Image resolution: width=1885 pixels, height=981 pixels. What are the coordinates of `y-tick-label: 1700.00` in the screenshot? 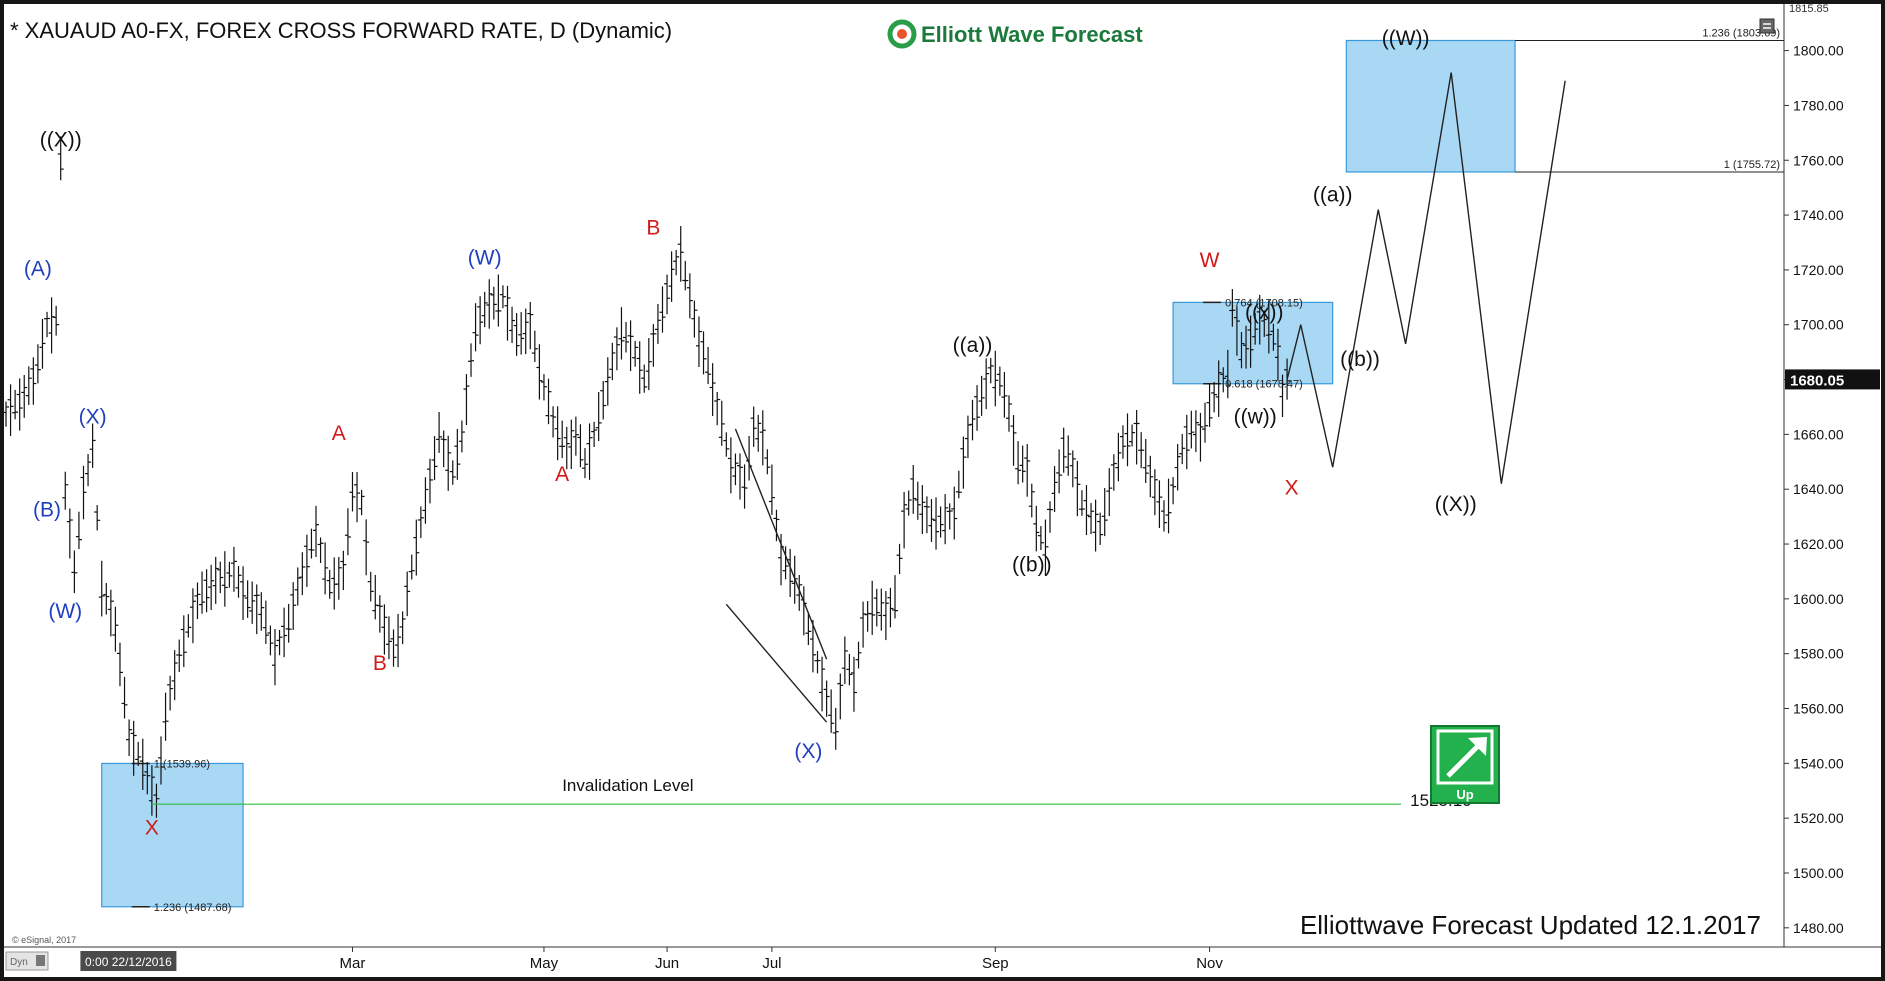 It's located at (1818, 325).